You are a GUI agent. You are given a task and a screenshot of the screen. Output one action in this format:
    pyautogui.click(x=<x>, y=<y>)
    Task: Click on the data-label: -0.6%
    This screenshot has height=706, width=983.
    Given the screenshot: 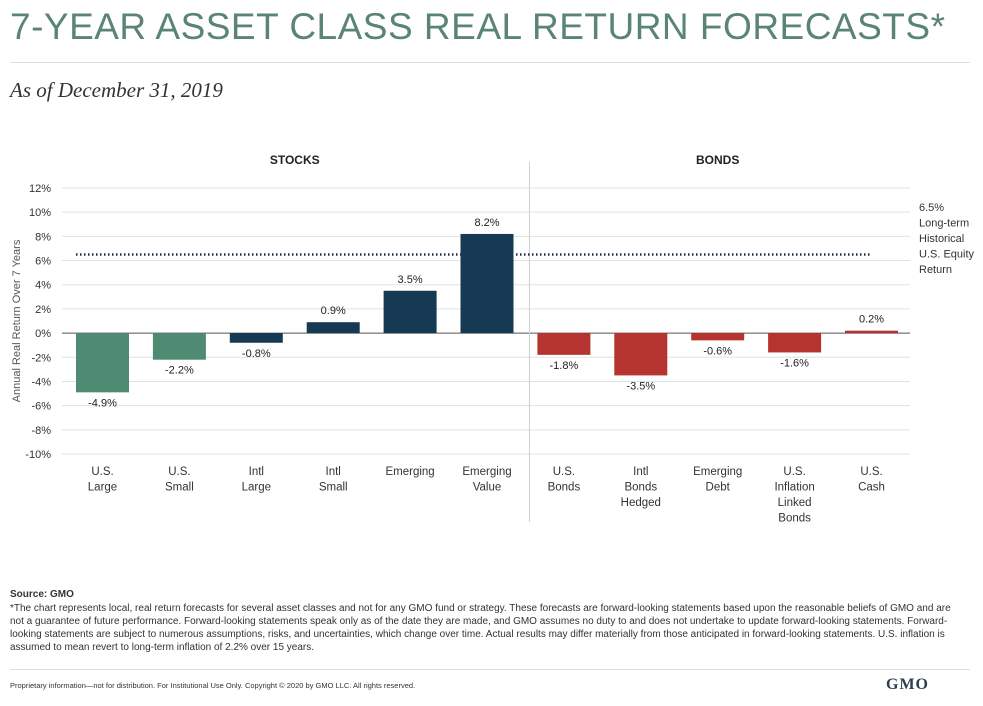 What is the action you would take?
    pyautogui.click(x=717, y=351)
    